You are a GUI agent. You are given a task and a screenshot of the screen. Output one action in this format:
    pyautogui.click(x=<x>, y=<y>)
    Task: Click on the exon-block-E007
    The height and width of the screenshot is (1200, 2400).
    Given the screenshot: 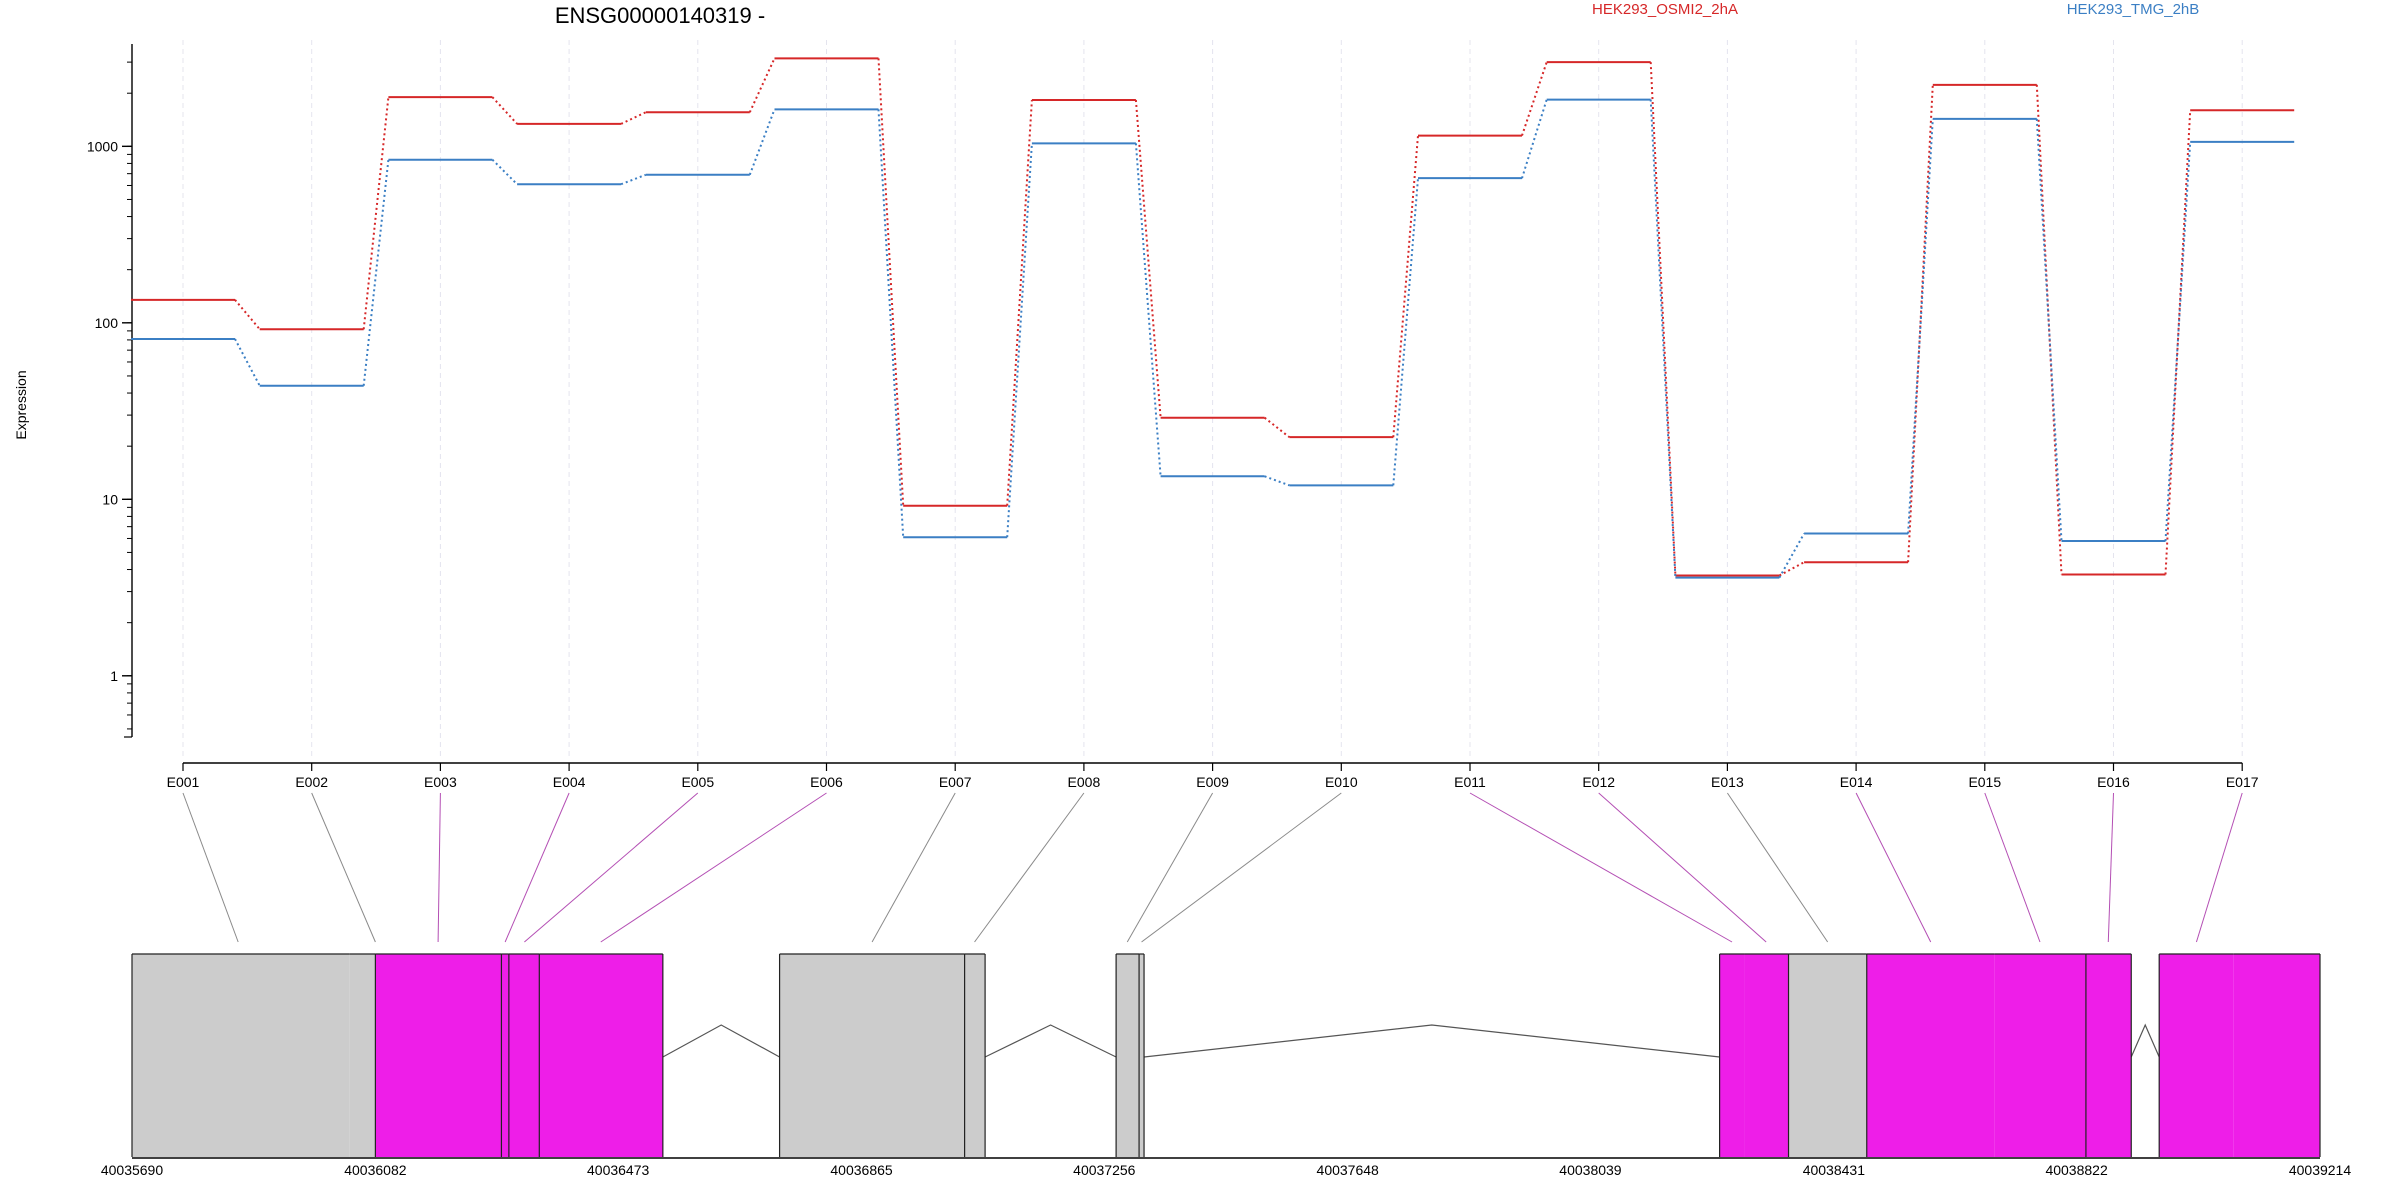 What is the action you would take?
    pyautogui.click(x=872, y=1055)
    